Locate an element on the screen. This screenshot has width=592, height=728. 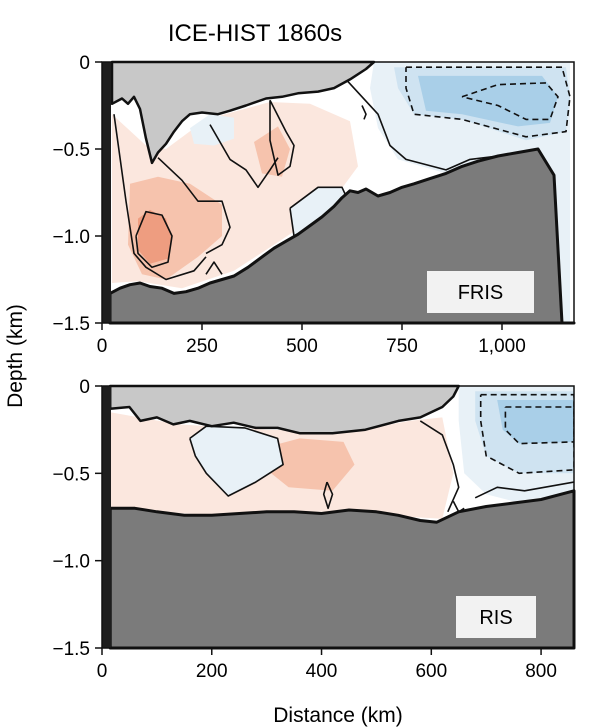
fris-xtick-label-2: 500 is located at coordinates (302, 346).